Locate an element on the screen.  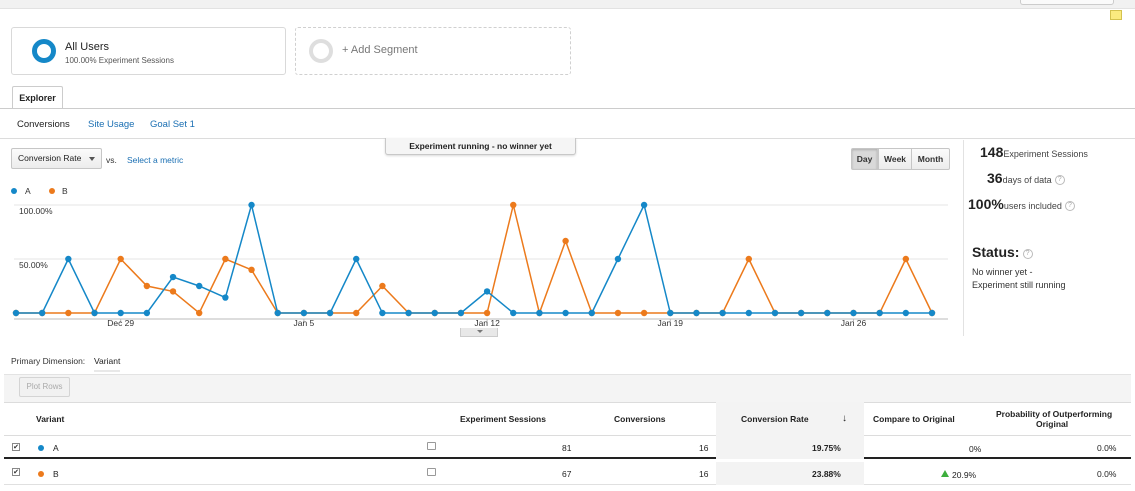
select-metric-link: Select a metric is located at coordinates (155, 160).